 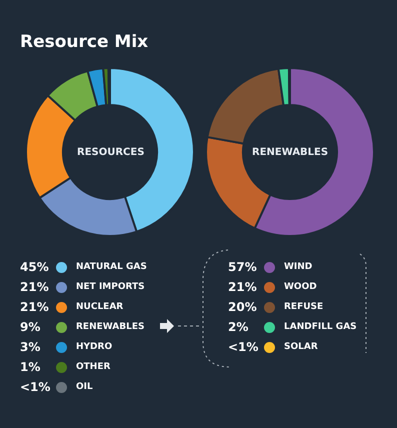 What do you see at coordinates (320, 327) in the screenshot?
I see `legend-label: LANDFILL GAS` at bounding box center [320, 327].